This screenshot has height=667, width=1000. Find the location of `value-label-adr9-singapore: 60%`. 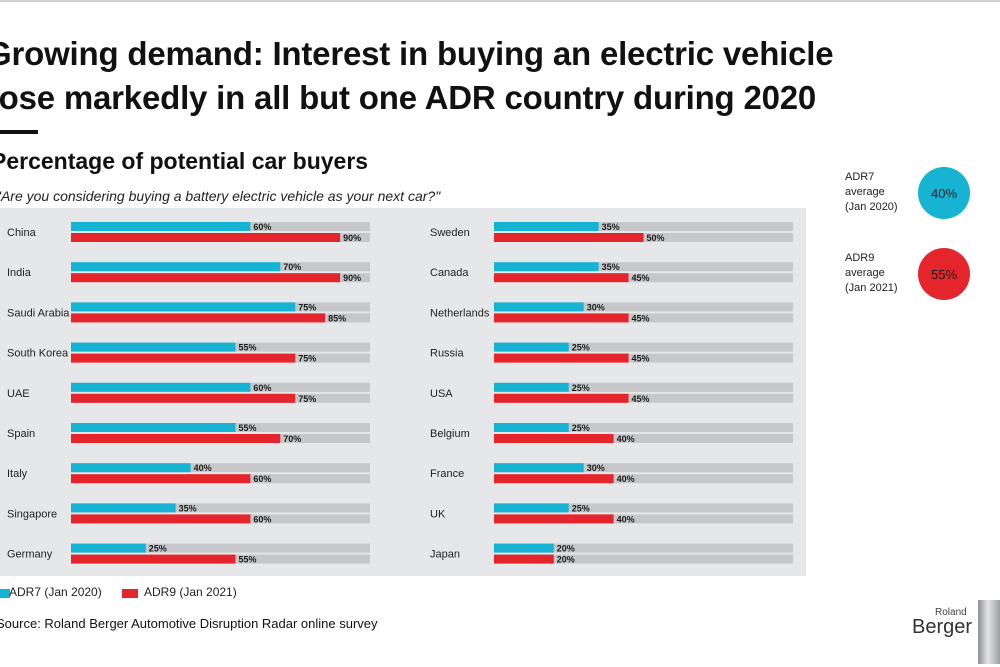

value-label-adr9-singapore: 60% is located at coordinates (262, 519).